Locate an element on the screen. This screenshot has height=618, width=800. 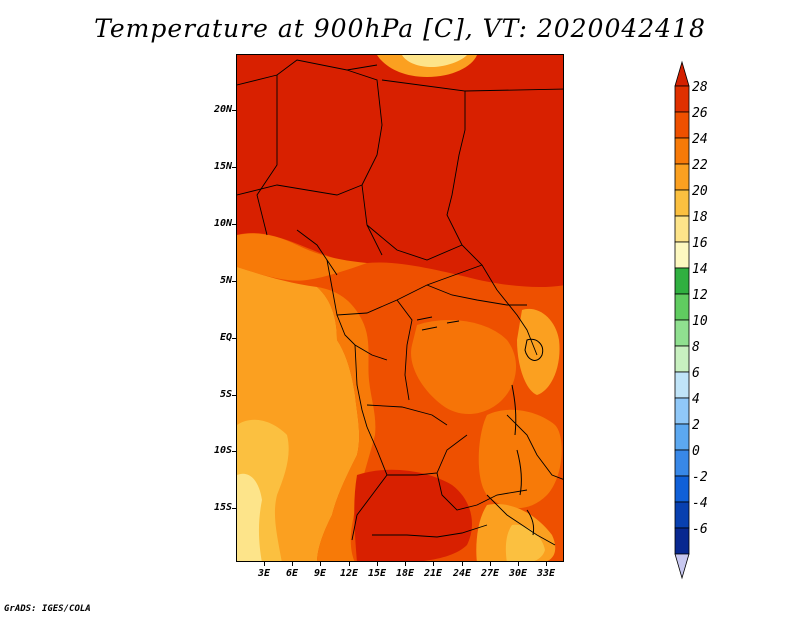
colorbar-label: 0 is located at coordinates (696, 451).